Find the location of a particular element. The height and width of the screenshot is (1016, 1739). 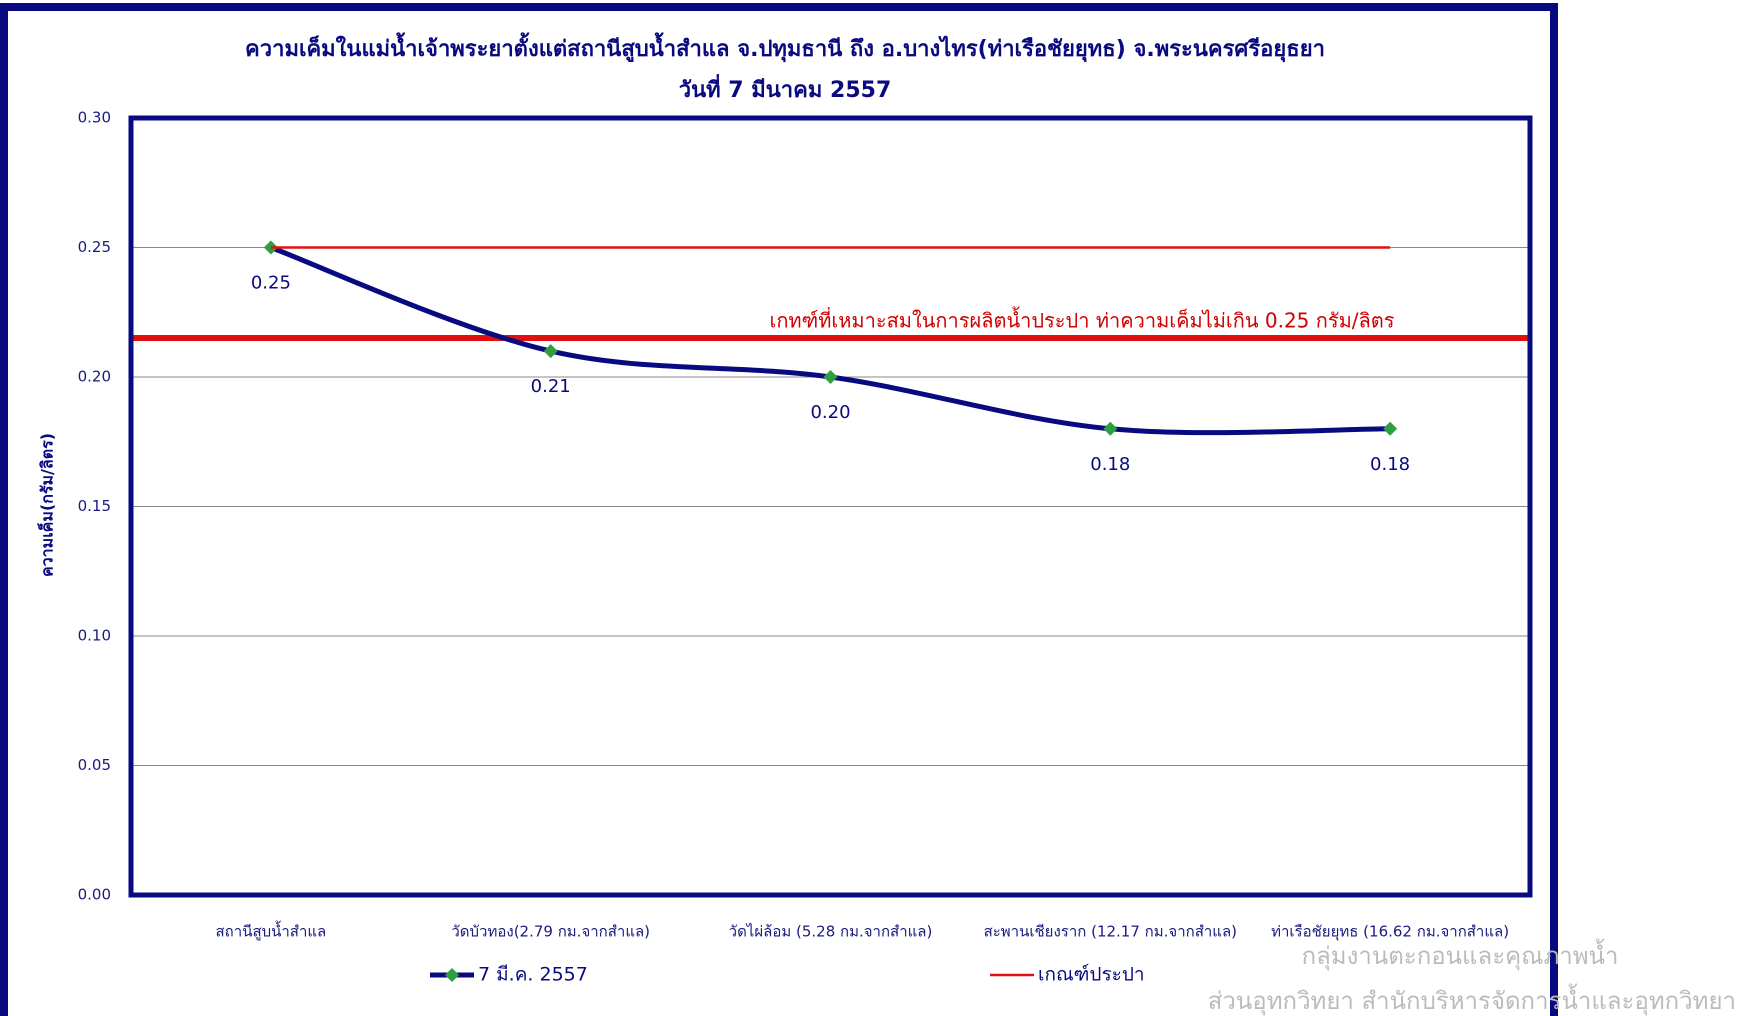

y-tick-label: 0.25 is located at coordinates (94, 247).